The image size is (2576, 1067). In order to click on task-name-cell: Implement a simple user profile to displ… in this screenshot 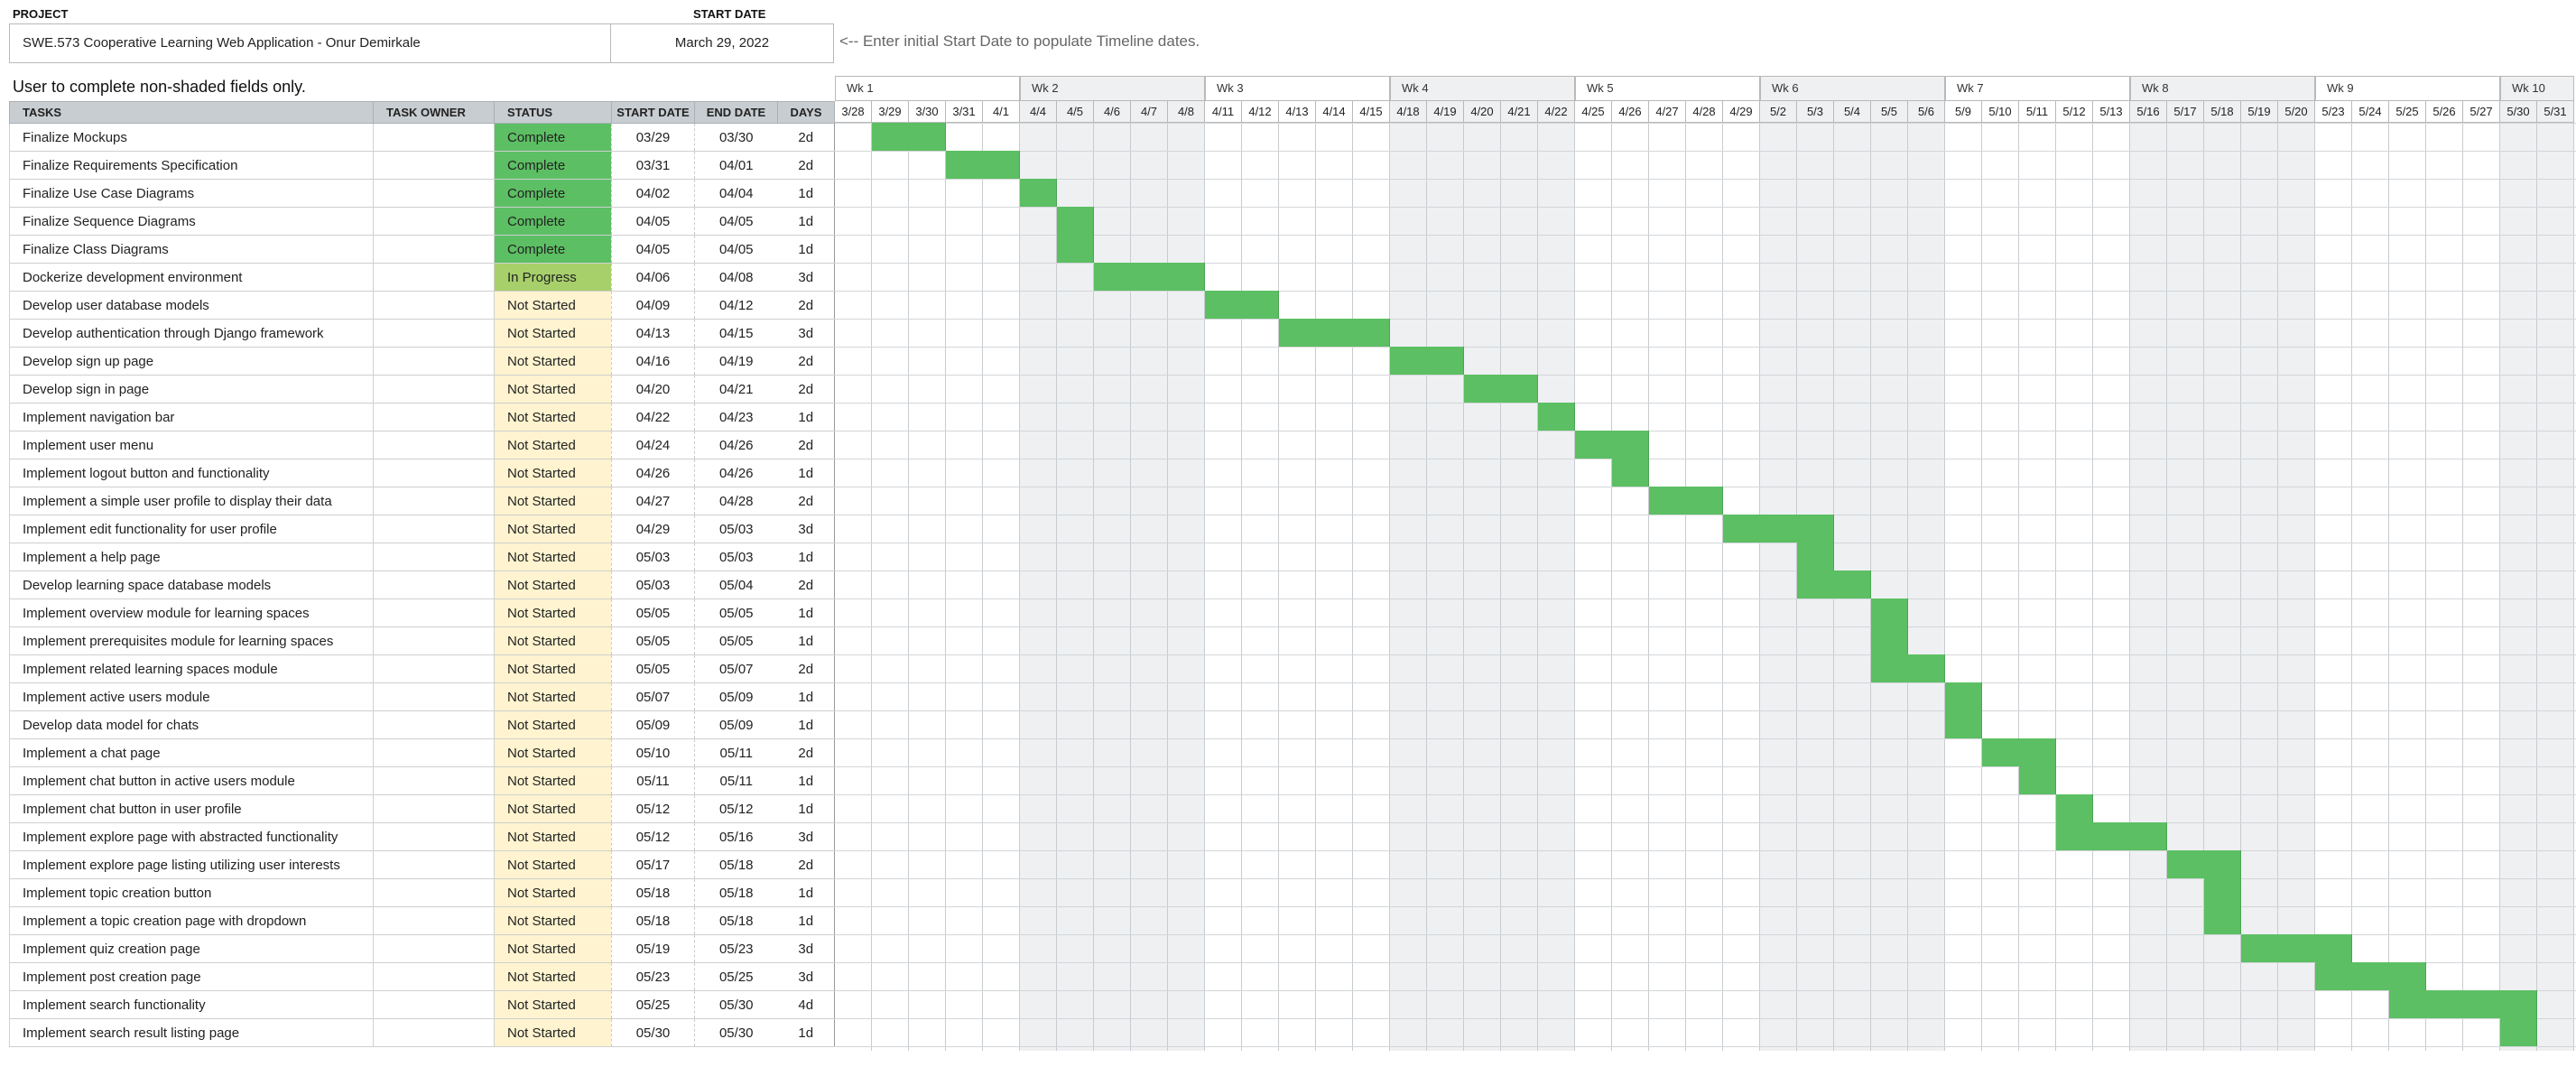, I will do `click(191, 501)`.